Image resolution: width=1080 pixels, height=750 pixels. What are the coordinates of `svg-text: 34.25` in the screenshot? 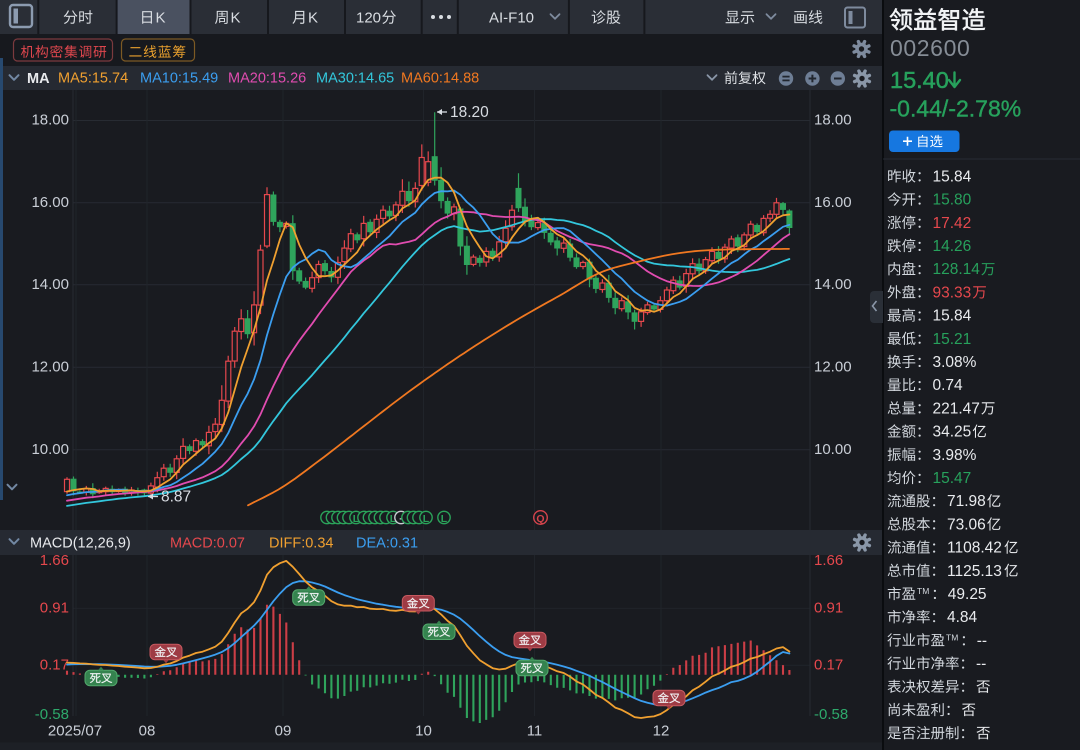 It's located at (952, 432).